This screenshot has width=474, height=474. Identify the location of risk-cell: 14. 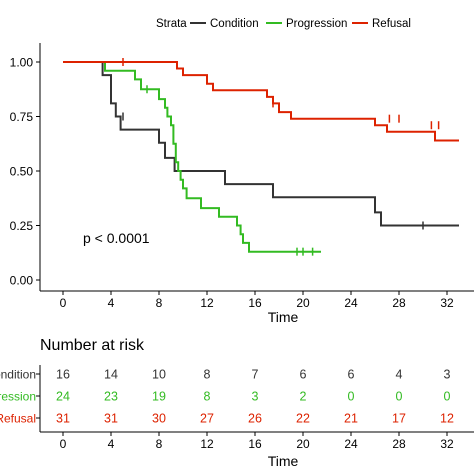
(111, 375).